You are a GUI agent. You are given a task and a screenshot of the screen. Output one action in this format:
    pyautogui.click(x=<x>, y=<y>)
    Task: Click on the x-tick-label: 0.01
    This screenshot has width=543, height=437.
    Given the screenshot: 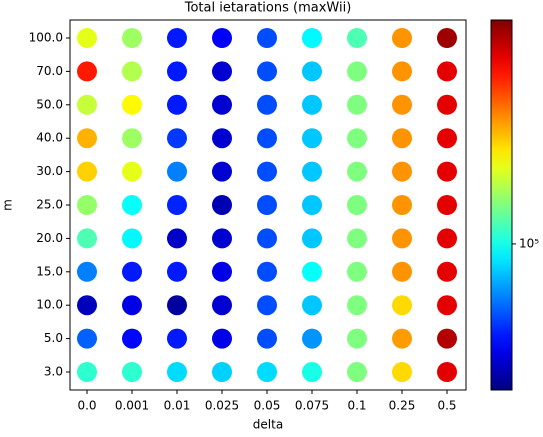 What is the action you would take?
    pyautogui.click(x=177, y=406)
    